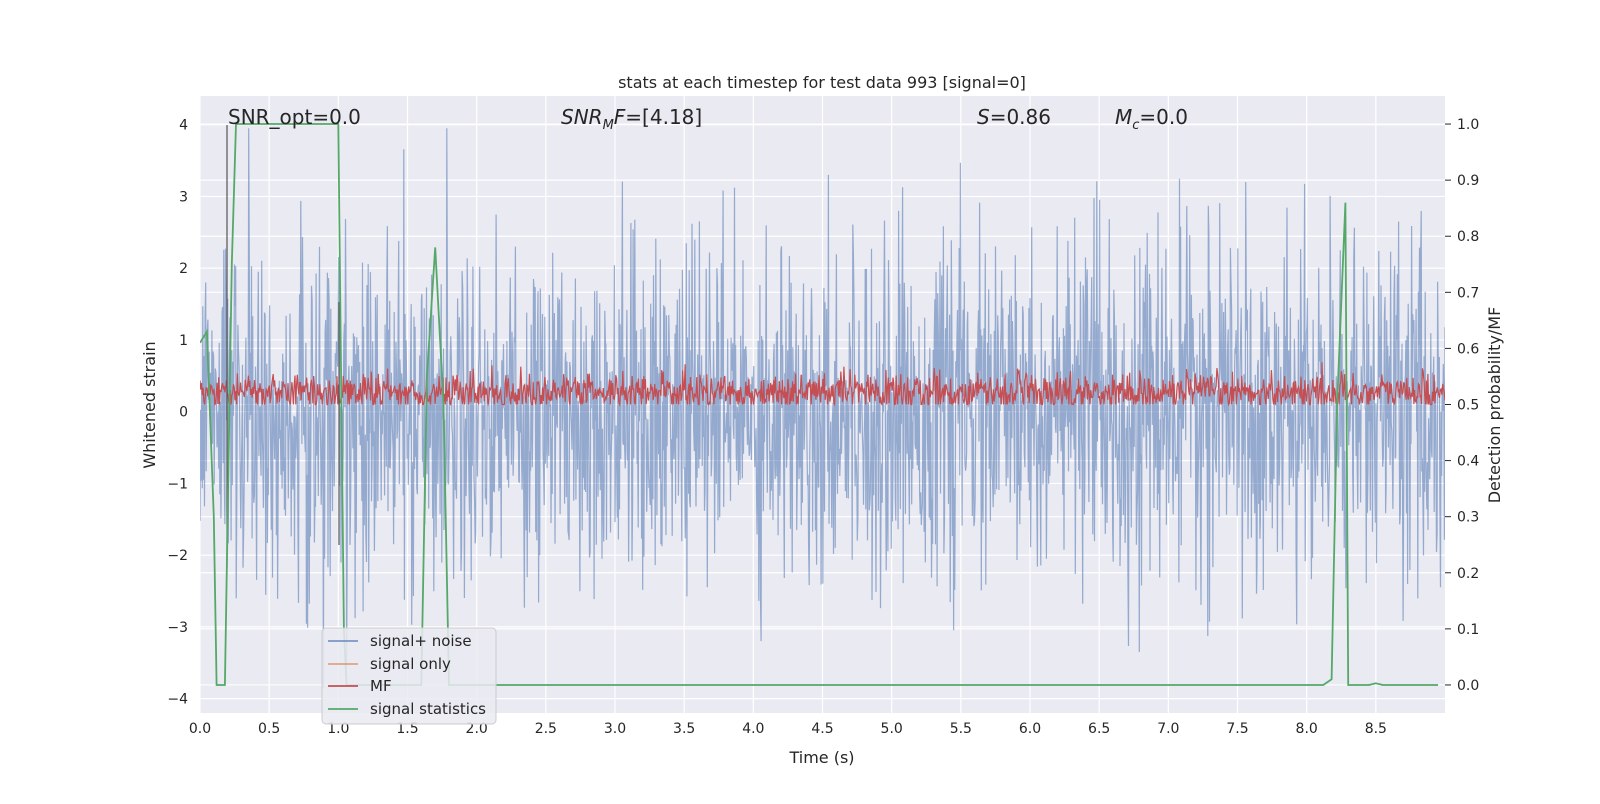 The image size is (1600, 804). What do you see at coordinates (822, 384) in the screenshot?
I see `series-mf-line` at bounding box center [822, 384].